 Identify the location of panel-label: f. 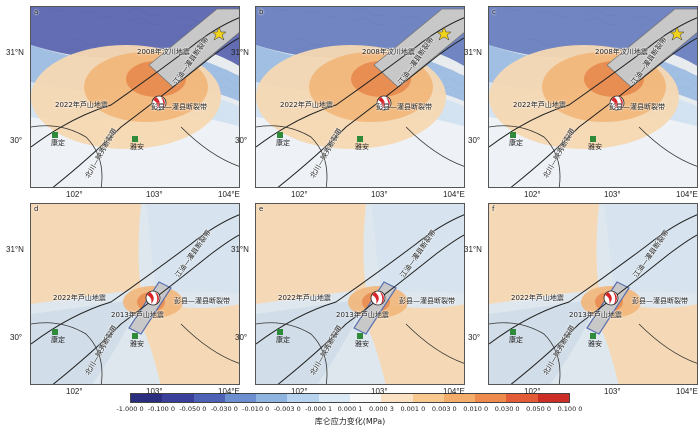
(493, 209).